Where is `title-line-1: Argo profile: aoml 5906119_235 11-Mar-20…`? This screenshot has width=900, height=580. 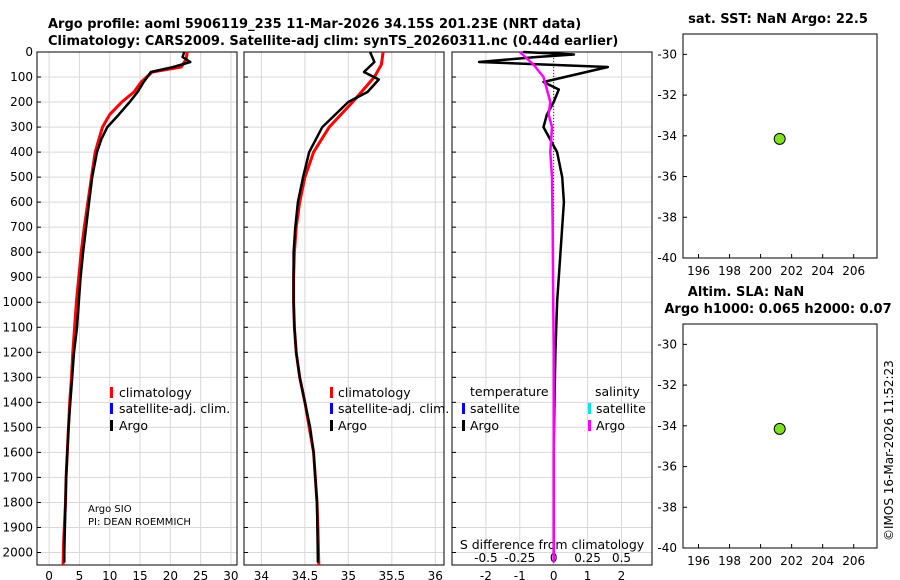 title-line-1: Argo profile: aoml 5906119_235 11-Mar-20… is located at coordinates (314, 24).